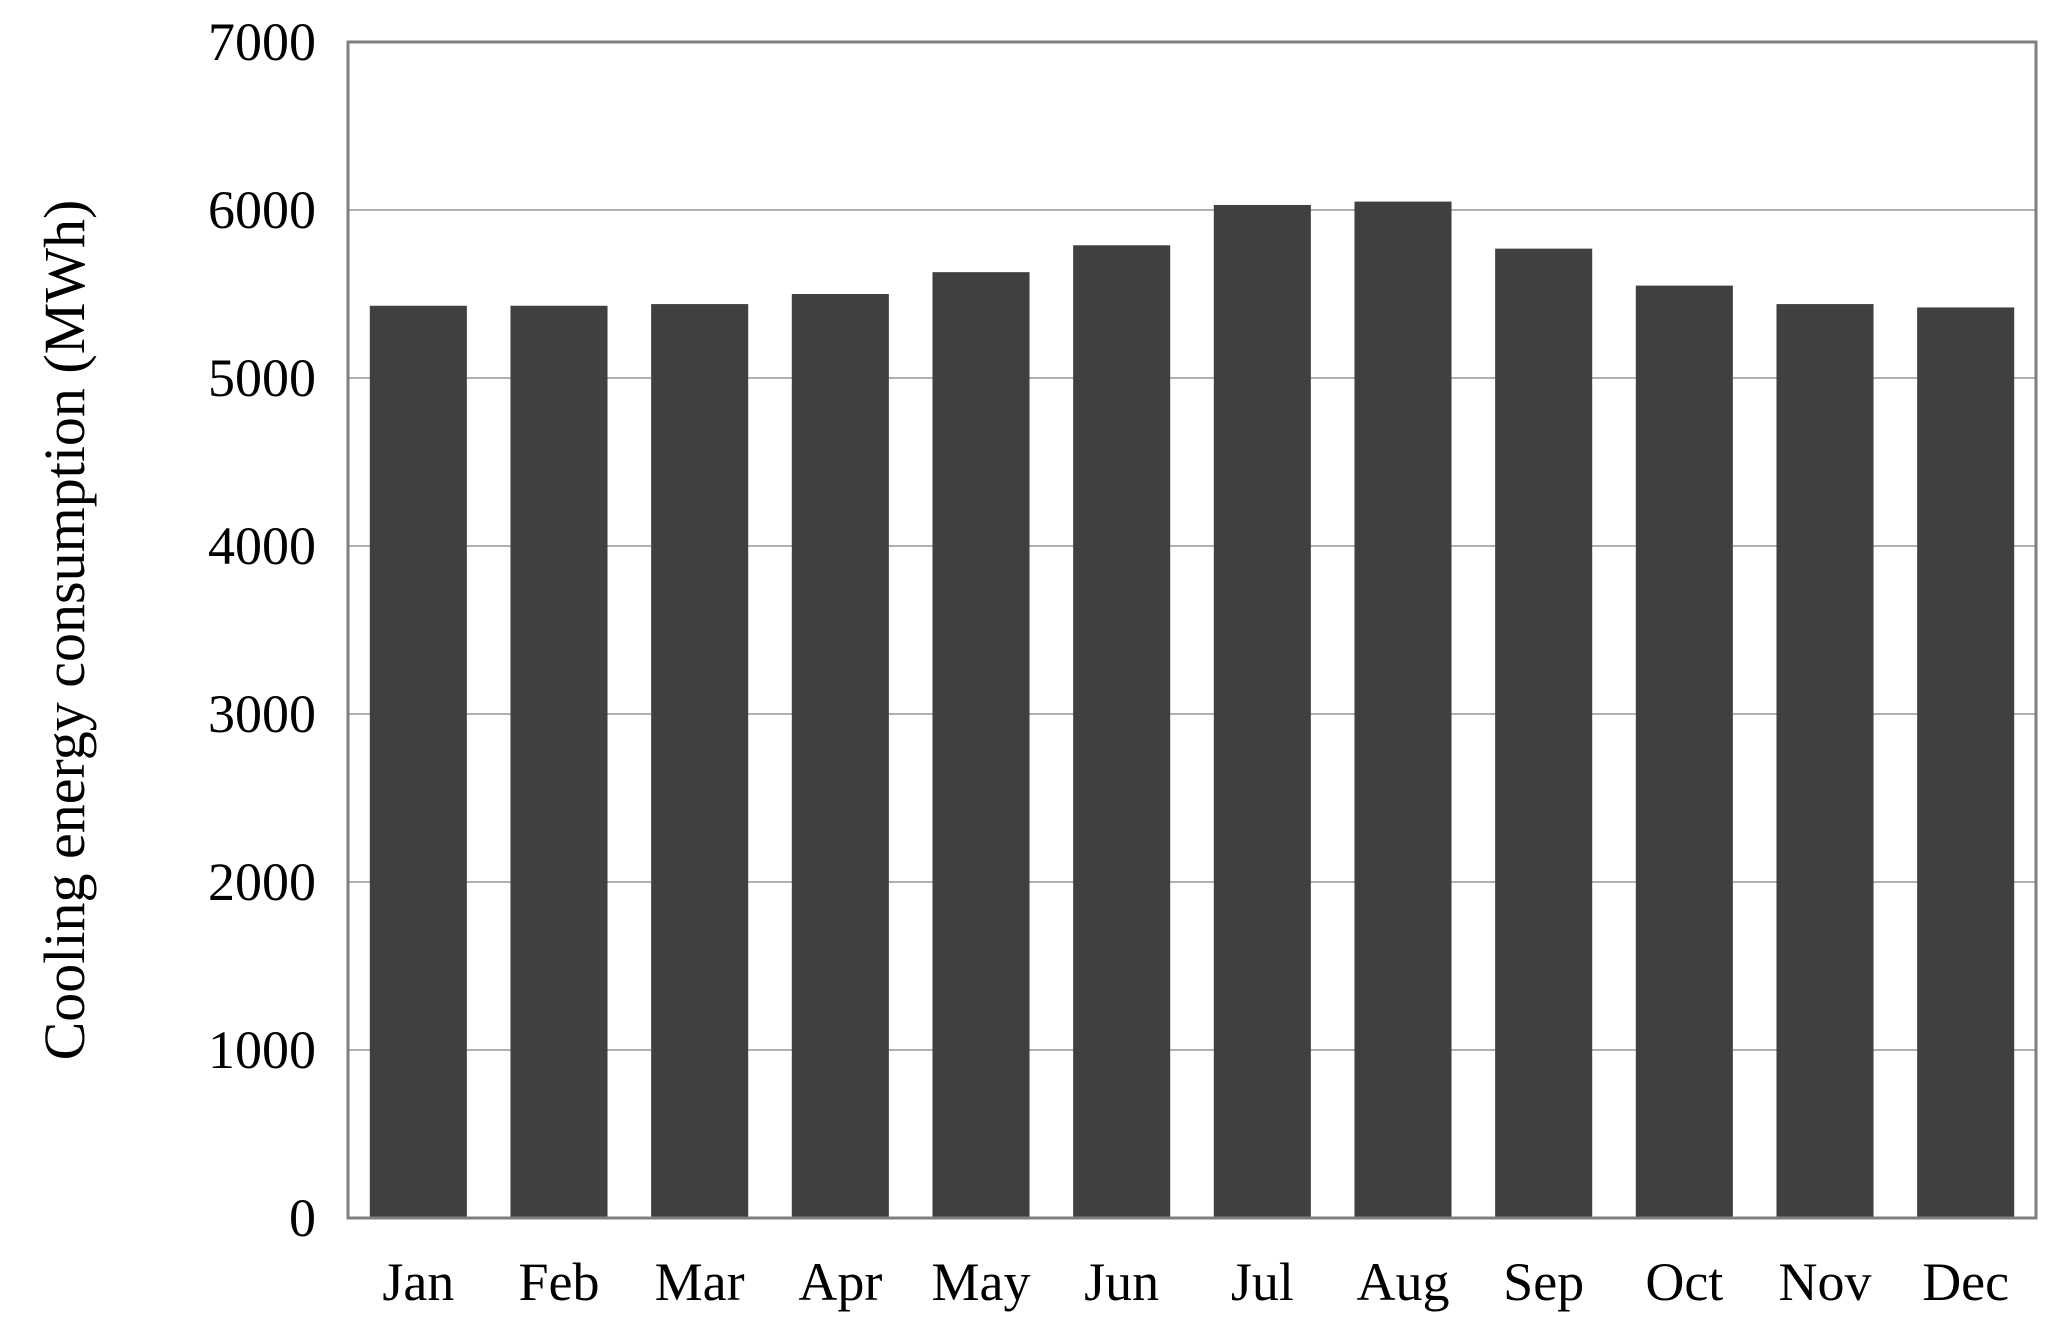 The height and width of the screenshot is (1336, 2062). Describe the element at coordinates (1825, 1282) in the screenshot. I see `x-tick-label: Nov` at that location.